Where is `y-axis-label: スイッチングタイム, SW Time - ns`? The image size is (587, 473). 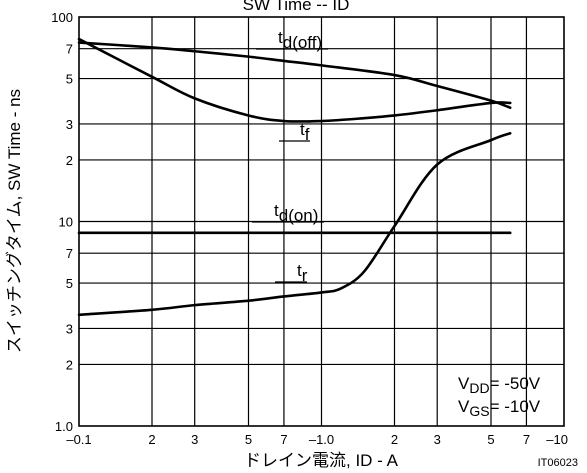 y-axis-label: スイッチングタイム, SW Time - ns is located at coordinates (14, 221).